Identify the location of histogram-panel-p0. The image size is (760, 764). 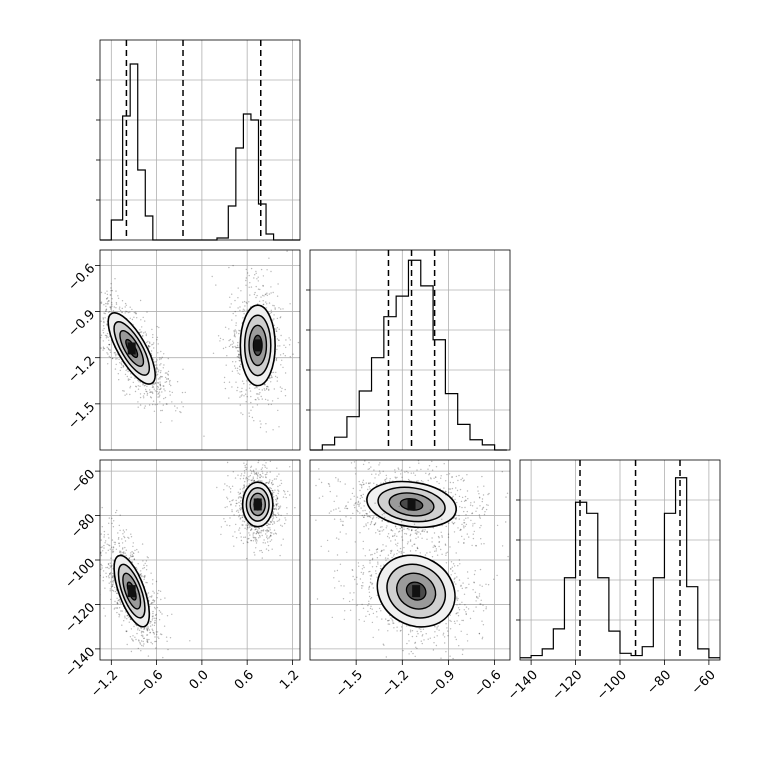
(198, 140).